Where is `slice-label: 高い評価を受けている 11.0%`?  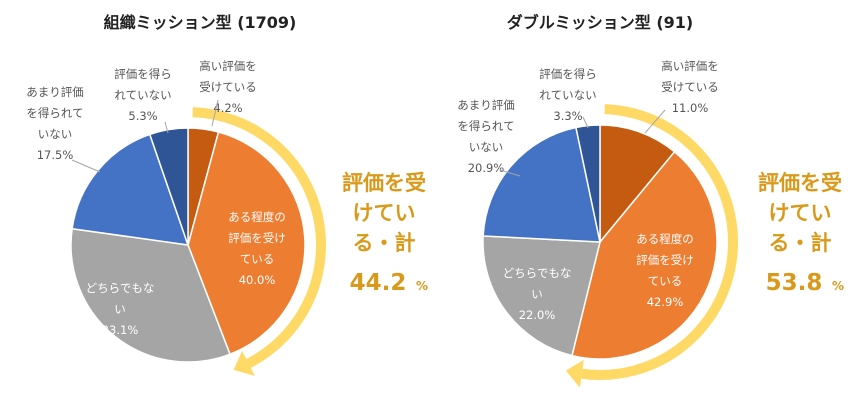
slice-label: 高い評価を受けている 11.0% is located at coordinates (690, 87).